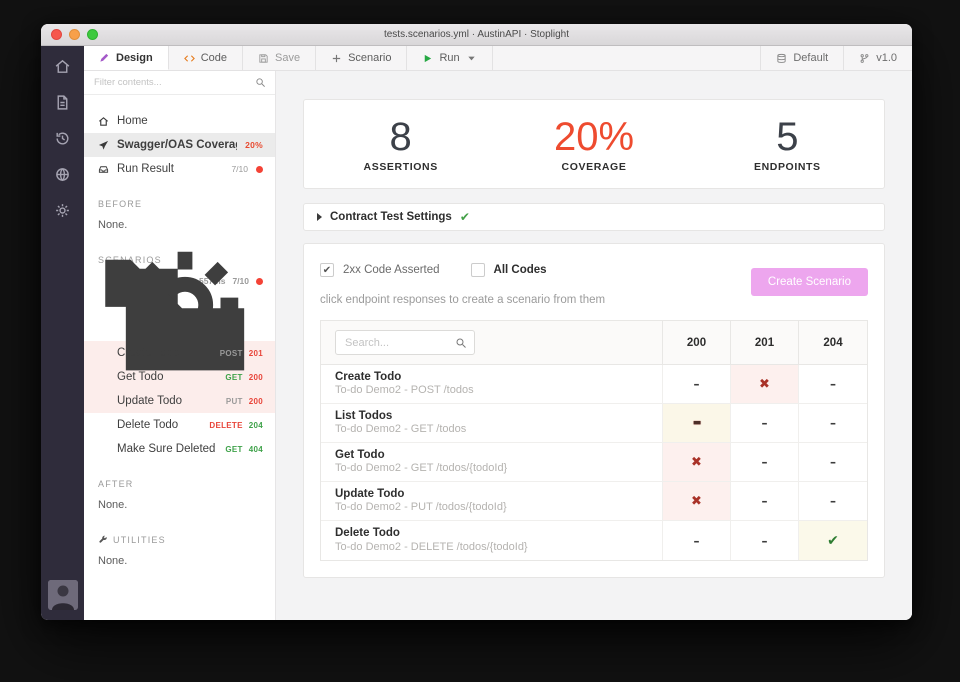 Image resolution: width=960 pixels, height=682 pixels. What do you see at coordinates (594, 343) in the screenshot?
I see `table-header: 200 201 204` at bounding box center [594, 343].